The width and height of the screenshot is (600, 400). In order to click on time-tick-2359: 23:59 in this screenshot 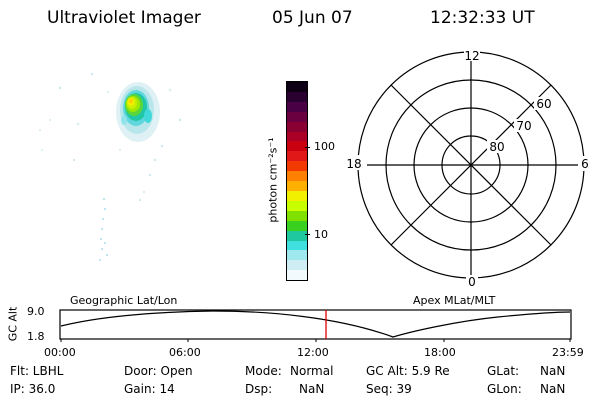, I will do `click(568, 352)`.